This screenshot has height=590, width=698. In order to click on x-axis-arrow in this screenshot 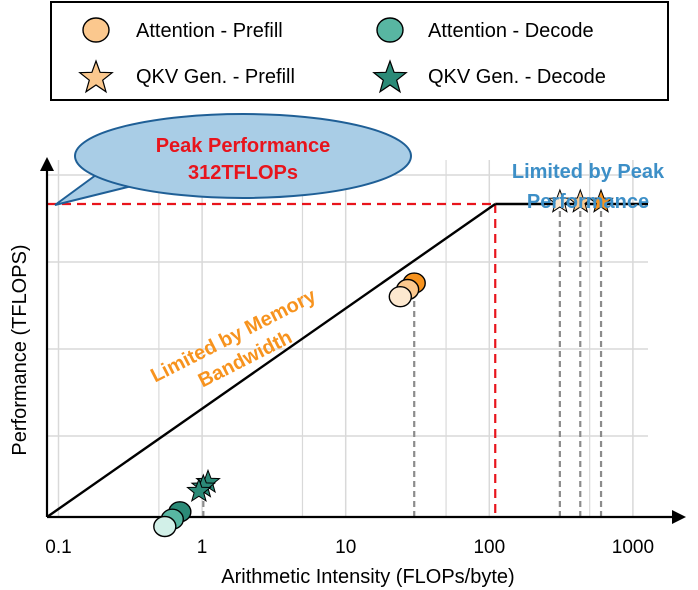, I will do `click(679, 517)`.